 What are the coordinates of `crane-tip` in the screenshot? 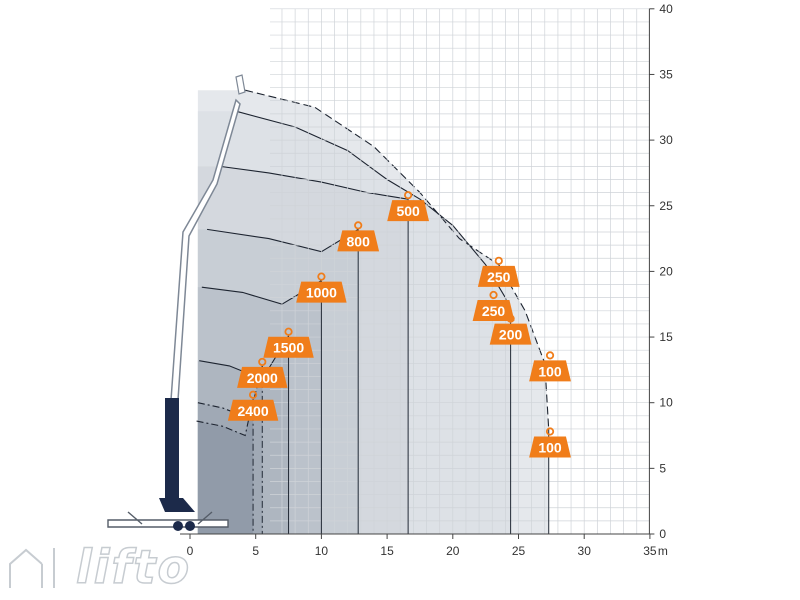 It's located at (240, 84).